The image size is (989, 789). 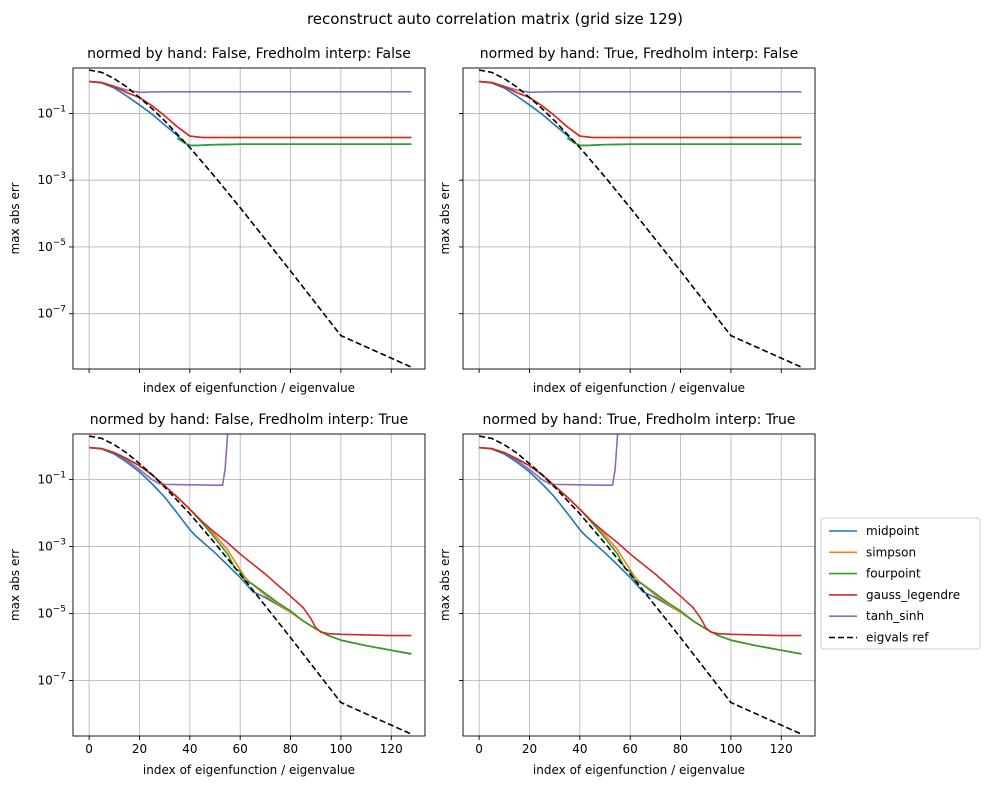 I want to click on legend-entry: tanh_sinh, so click(x=876, y=616).